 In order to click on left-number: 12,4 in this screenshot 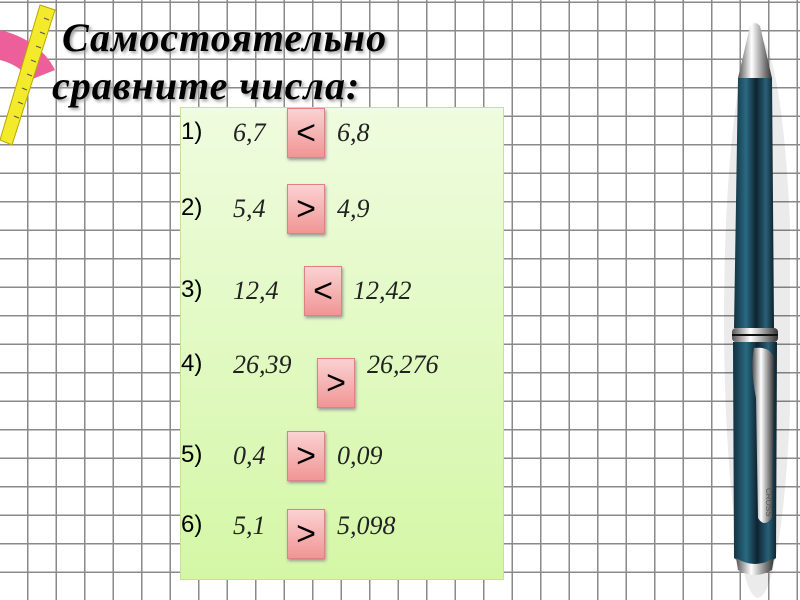, I will do `click(256, 290)`.